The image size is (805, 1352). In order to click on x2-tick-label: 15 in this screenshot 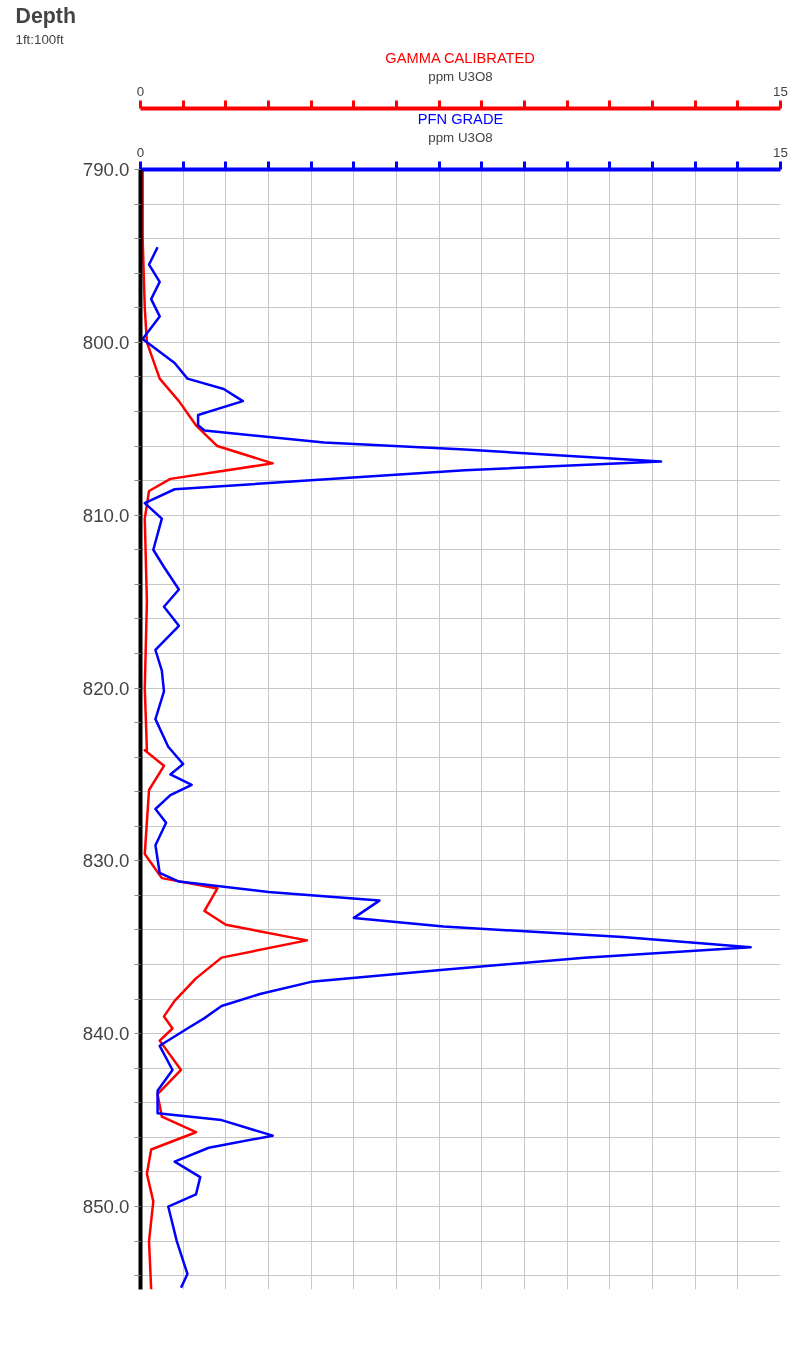, I will do `click(780, 91)`.